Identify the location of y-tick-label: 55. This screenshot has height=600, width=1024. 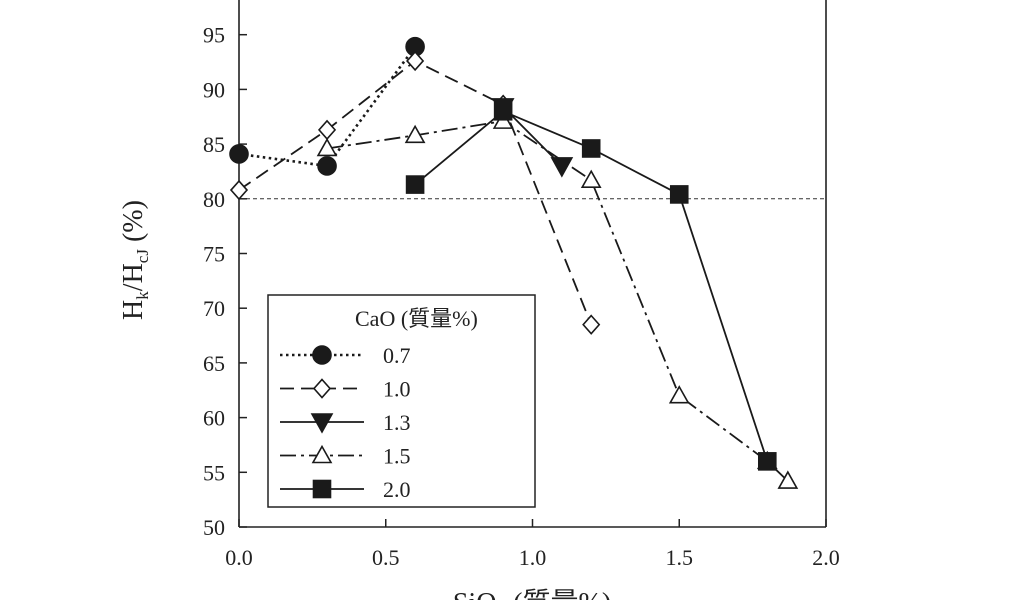
(214, 472).